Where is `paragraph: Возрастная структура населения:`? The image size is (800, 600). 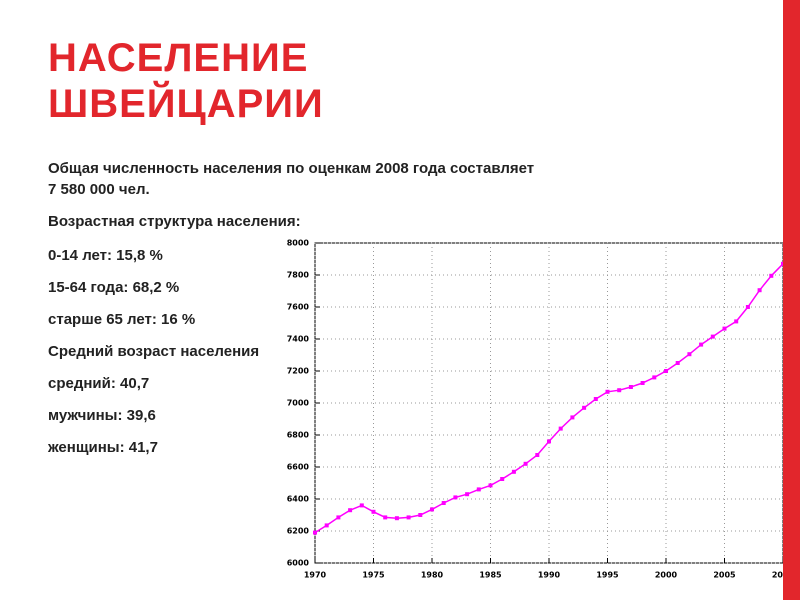 paragraph: Возрастная структура населения: is located at coordinates (174, 221).